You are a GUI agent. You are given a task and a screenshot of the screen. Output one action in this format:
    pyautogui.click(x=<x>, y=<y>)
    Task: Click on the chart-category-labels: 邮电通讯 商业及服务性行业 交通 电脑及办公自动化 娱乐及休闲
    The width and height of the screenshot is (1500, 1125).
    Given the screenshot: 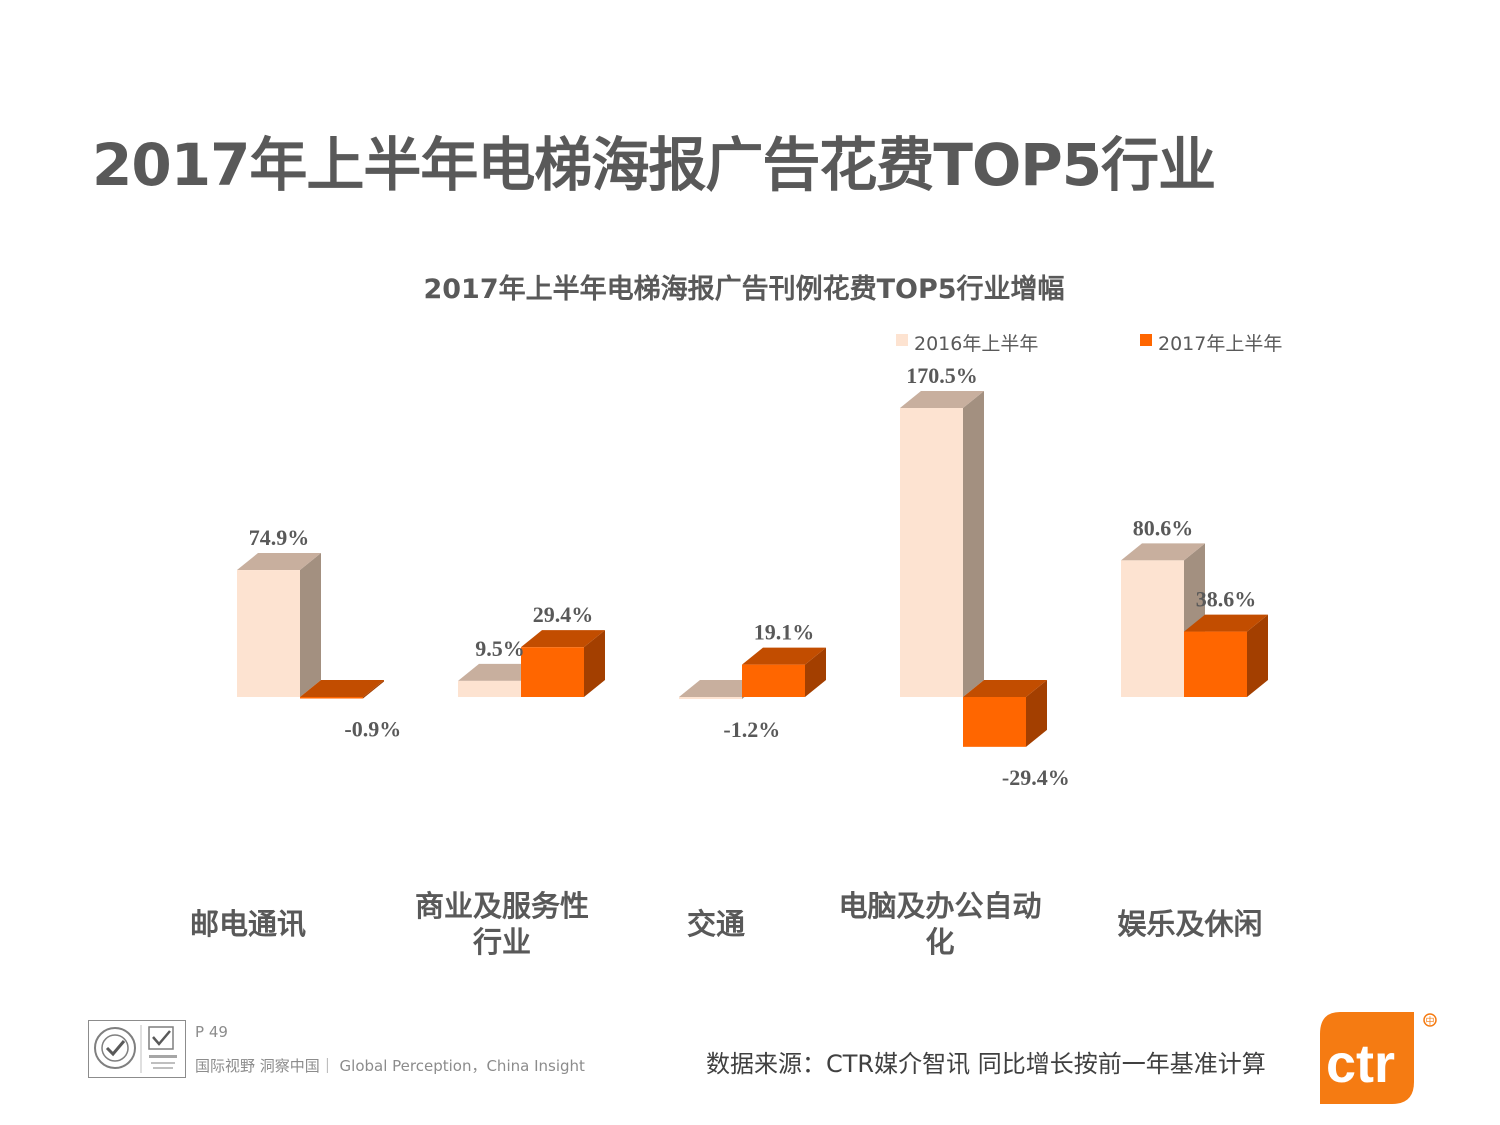 What is the action you would take?
    pyautogui.click(x=726, y=924)
    